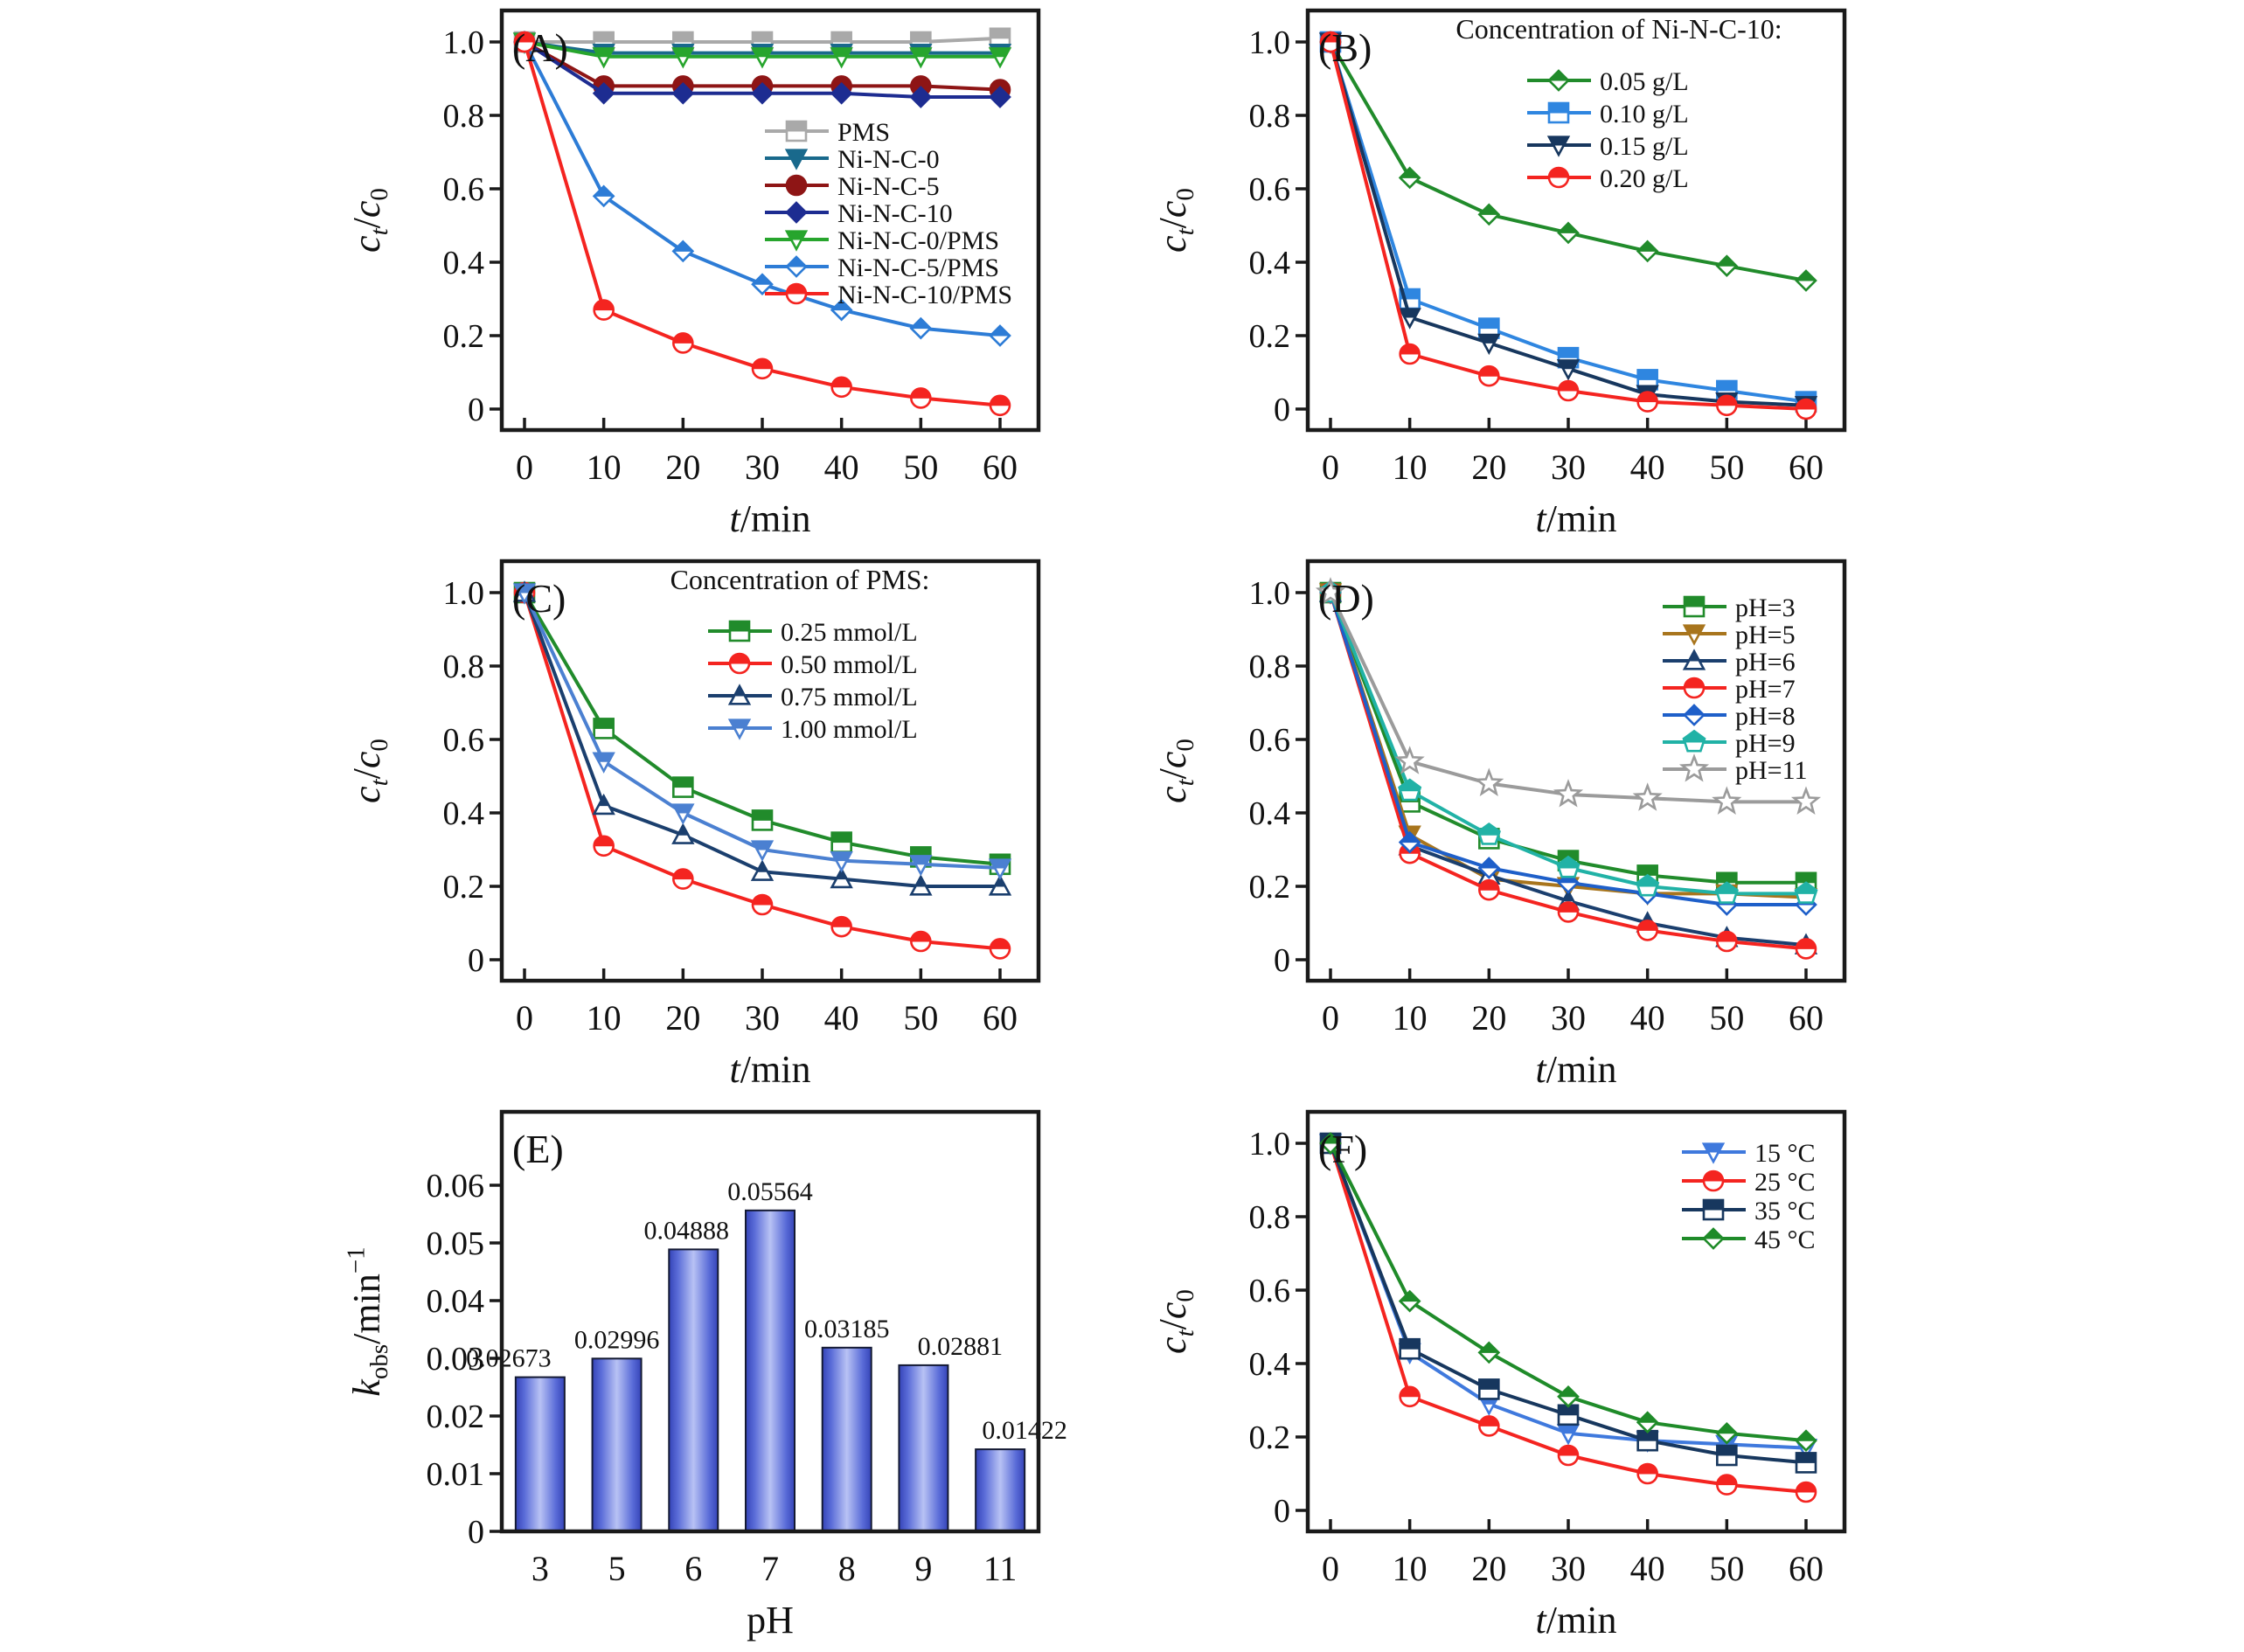 The image size is (2244, 1652). What do you see at coordinates (1270, 814) in the screenshot?
I see `svg-text: 0.4` at bounding box center [1270, 814].